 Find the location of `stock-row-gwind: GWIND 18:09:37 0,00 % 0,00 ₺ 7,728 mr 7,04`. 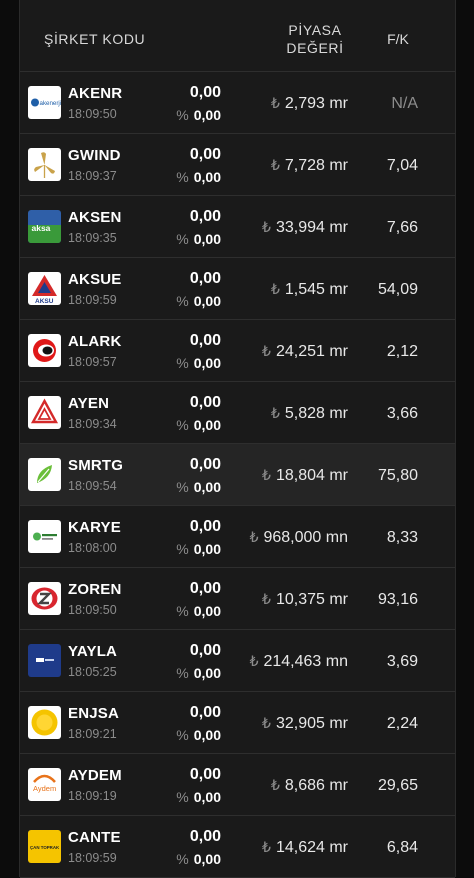

stock-row-gwind: GWIND 18:09:37 0,00 % 0,00 ₺ 7,728 mr 7,04 is located at coordinates (237, 165).